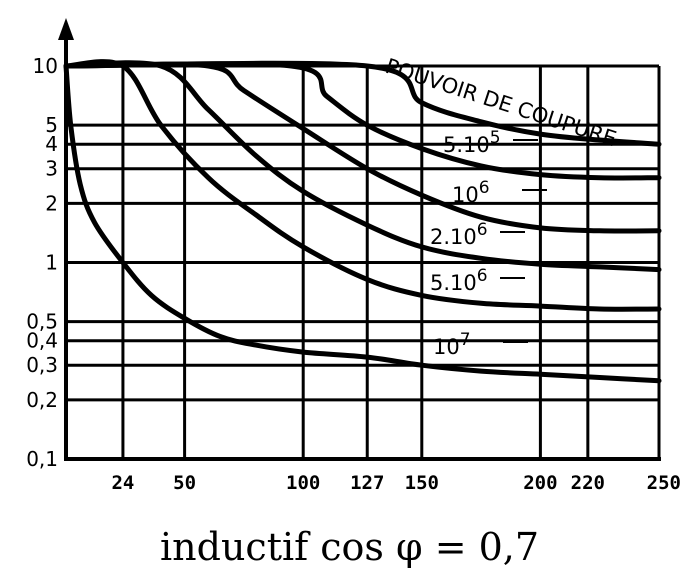  I want to click on y-tick-label: 0,3, so click(42, 365).